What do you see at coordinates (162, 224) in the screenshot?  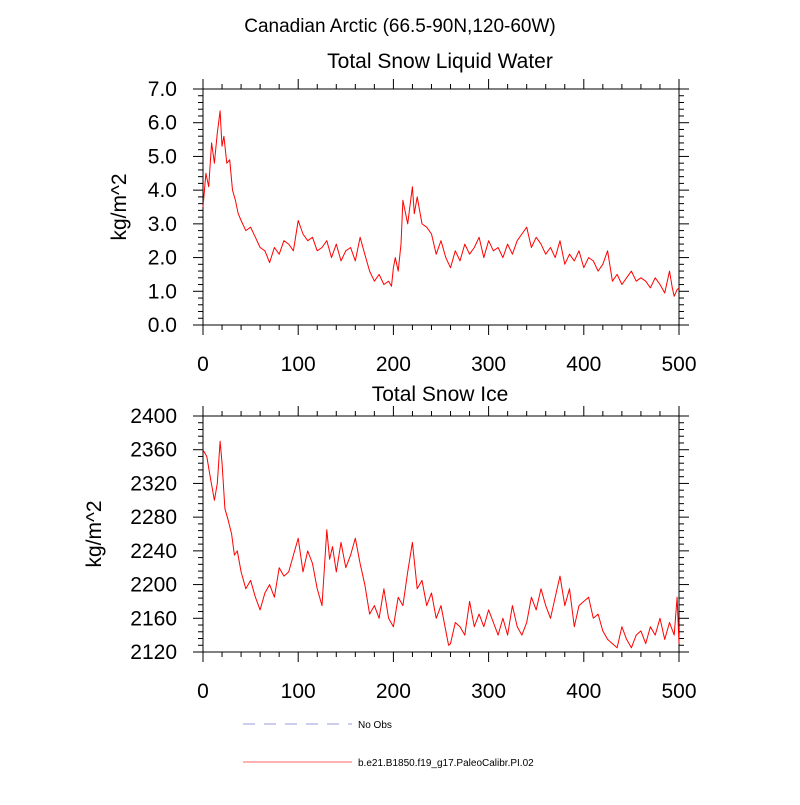 I see `y-tick-label: 3.0` at bounding box center [162, 224].